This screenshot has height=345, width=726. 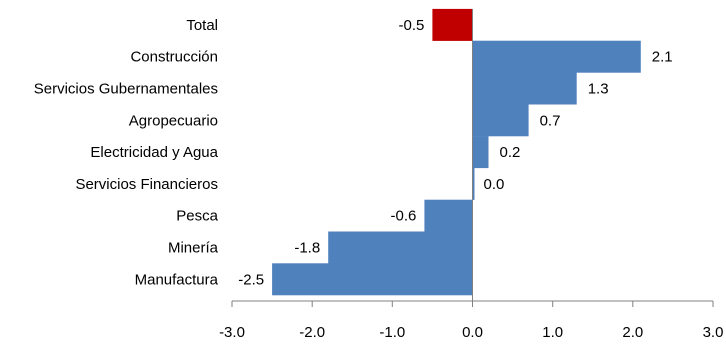 What do you see at coordinates (312, 332) in the screenshot?
I see `x-tick-label: -2.0` at bounding box center [312, 332].